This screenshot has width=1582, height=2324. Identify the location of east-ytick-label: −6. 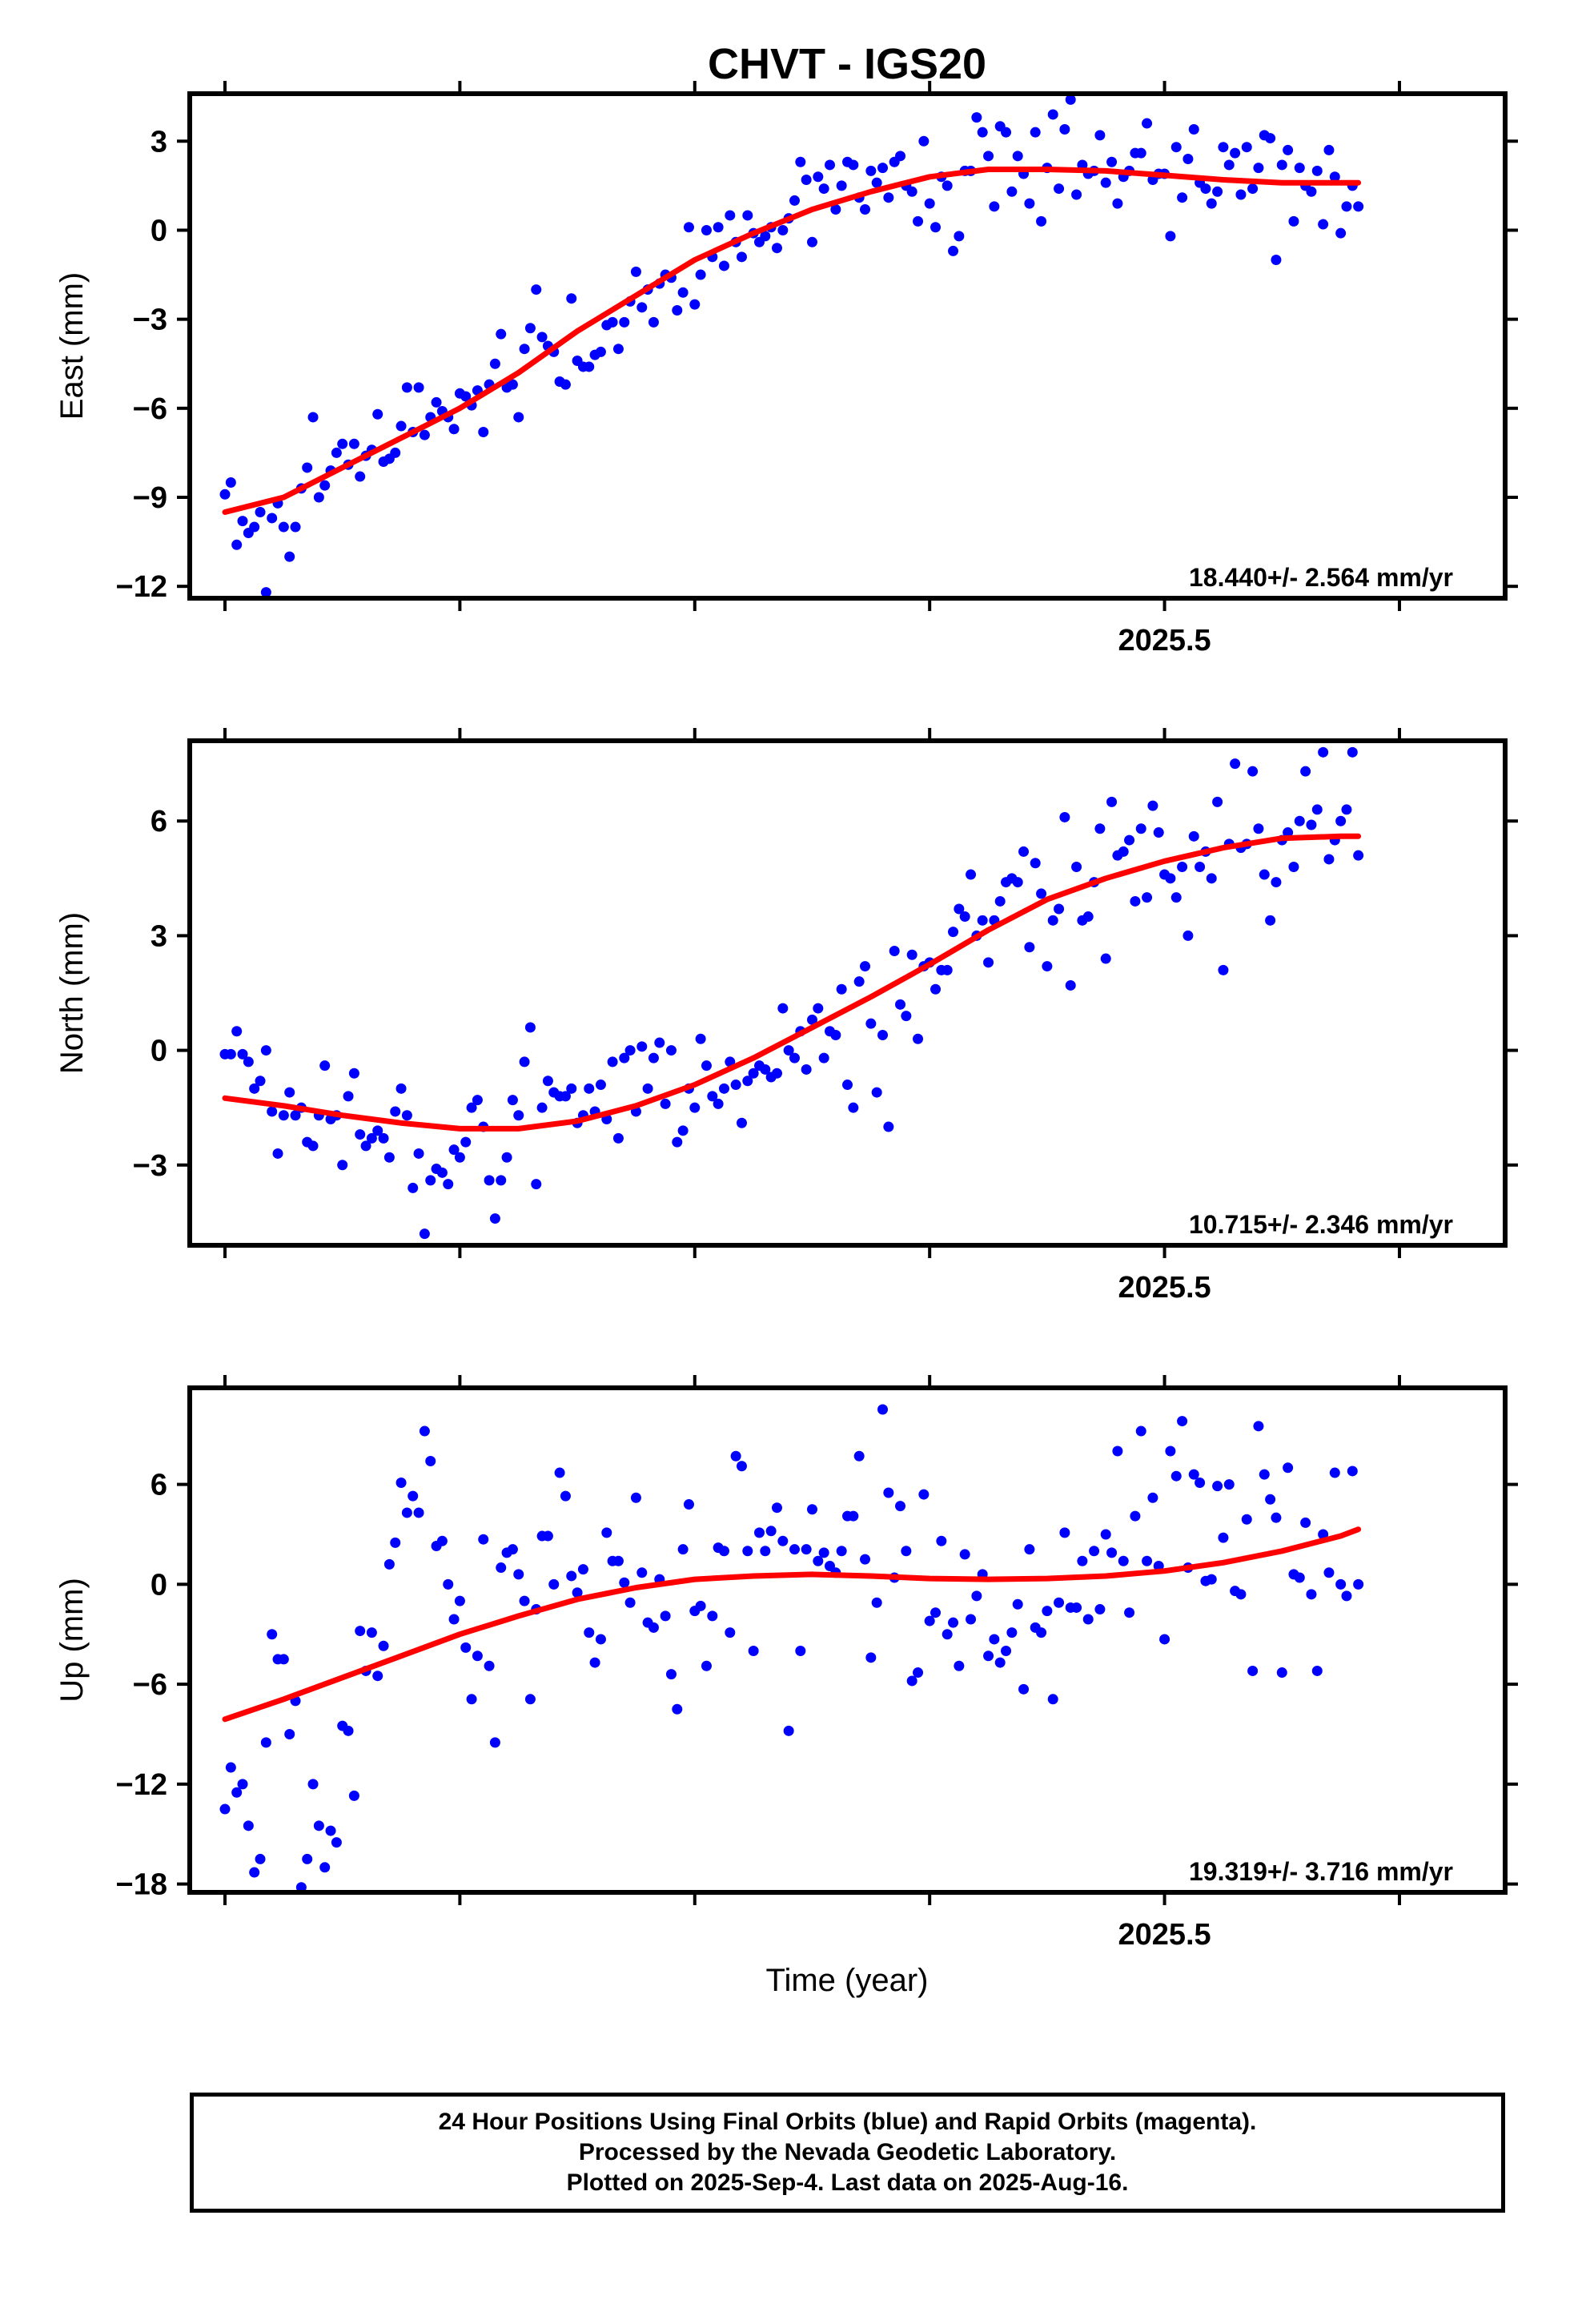
(150, 409).